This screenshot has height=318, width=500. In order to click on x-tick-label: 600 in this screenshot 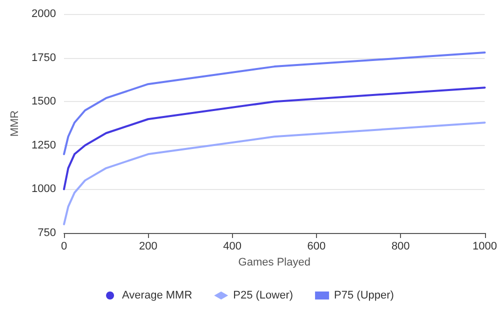, I will do `click(316, 246)`.